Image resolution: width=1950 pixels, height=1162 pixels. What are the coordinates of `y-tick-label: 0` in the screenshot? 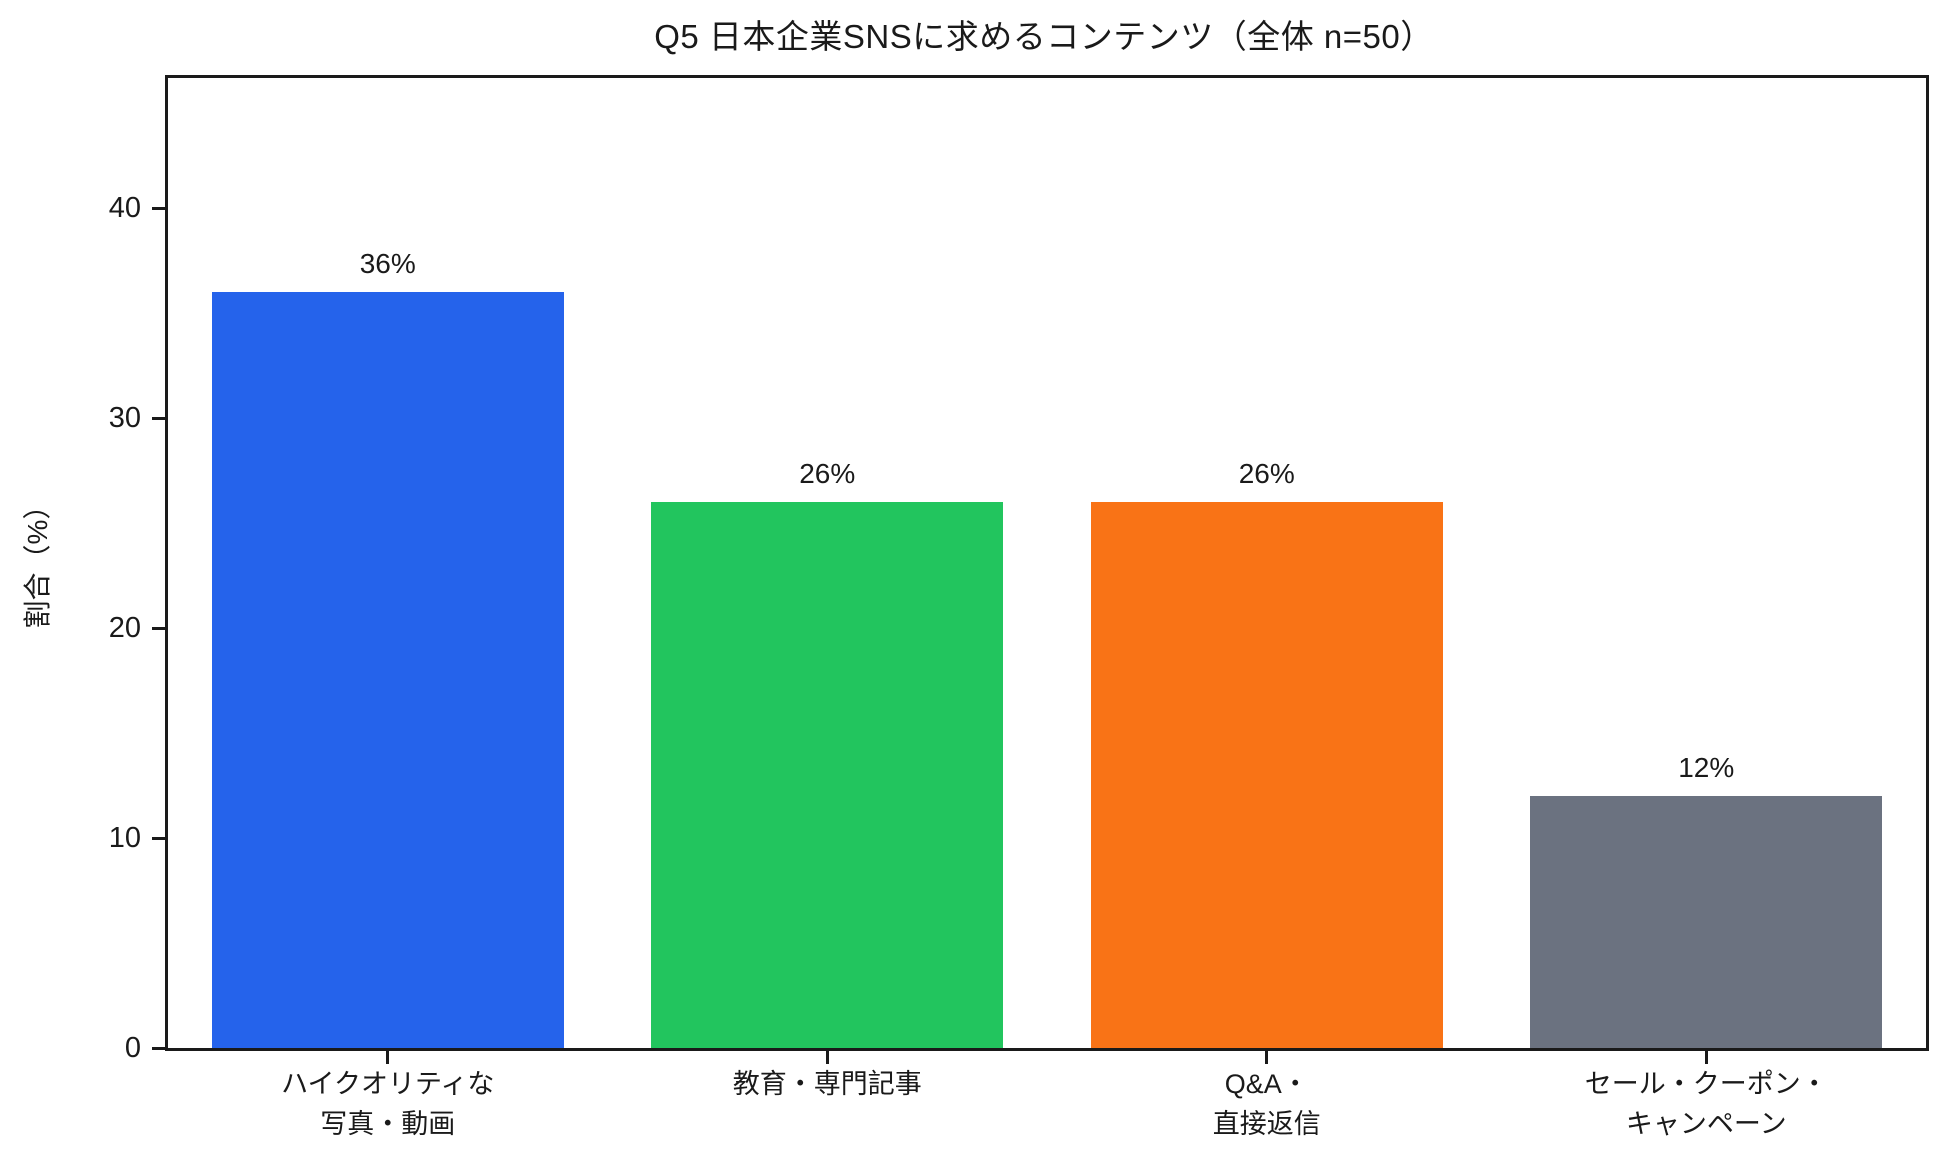 It's located at (132, 1048).